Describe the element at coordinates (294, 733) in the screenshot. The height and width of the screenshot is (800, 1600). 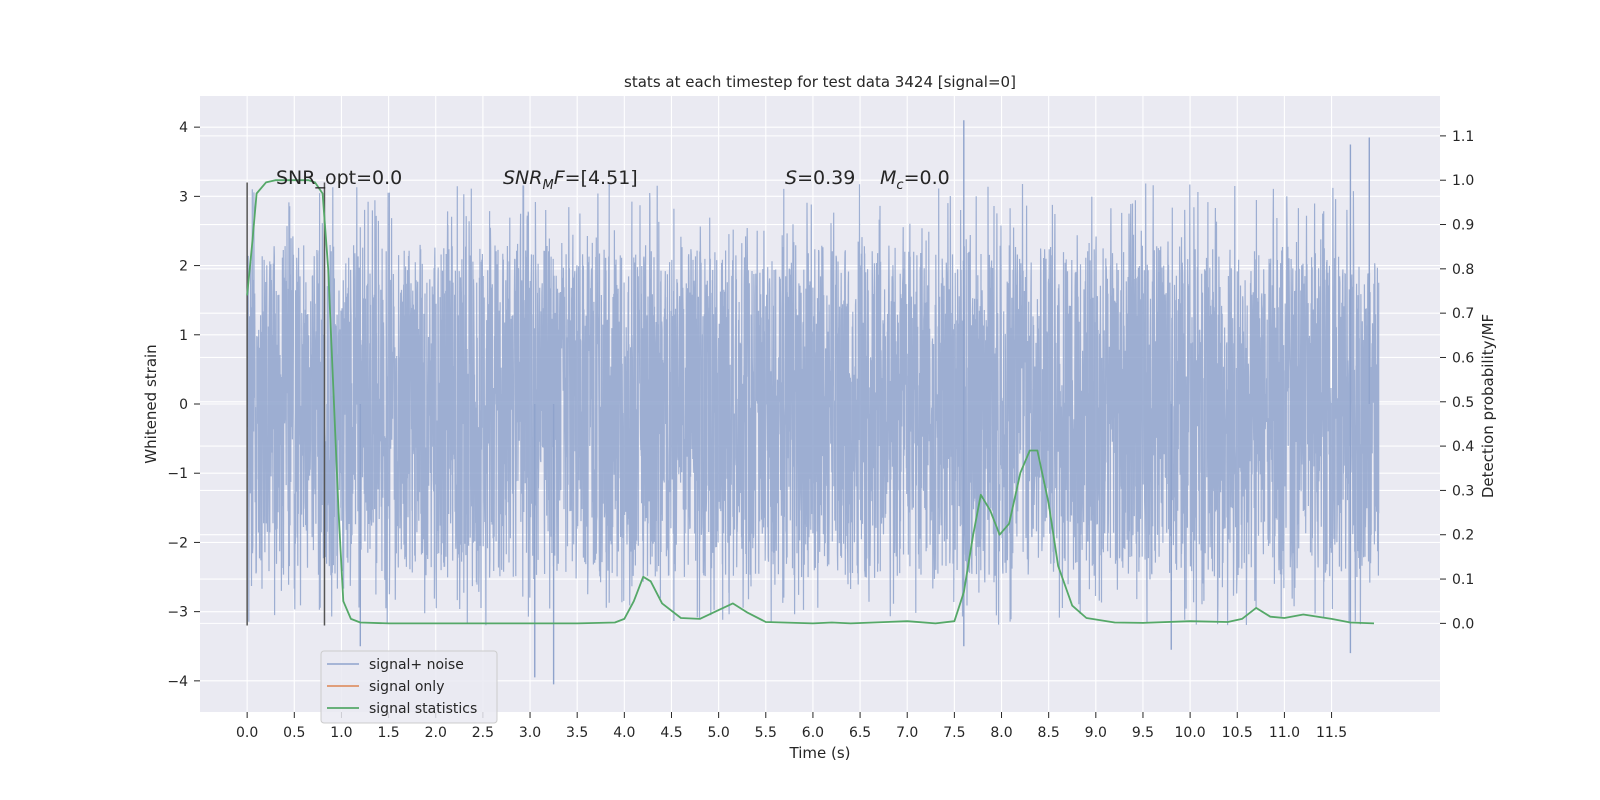
I see `x-tick-label: 0.5` at that location.